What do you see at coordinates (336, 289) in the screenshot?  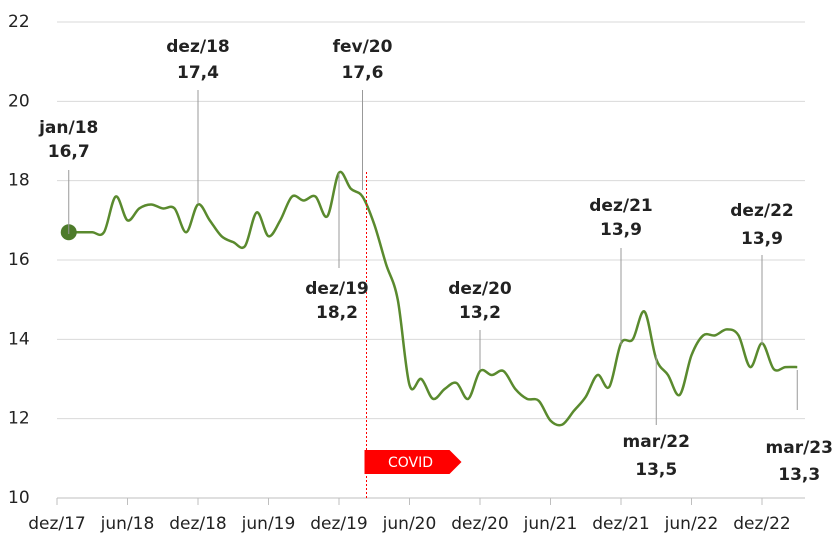 I see `annotation-month: dez/19` at bounding box center [336, 289].